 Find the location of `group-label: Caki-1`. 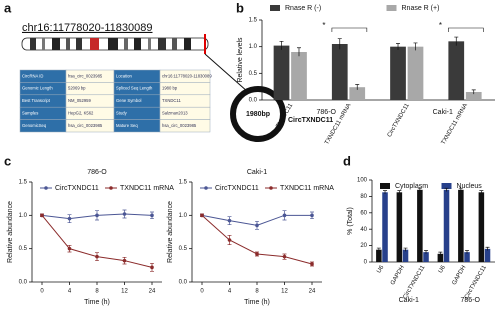

group-label: Caki-1 is located at coordinates (409, 300).